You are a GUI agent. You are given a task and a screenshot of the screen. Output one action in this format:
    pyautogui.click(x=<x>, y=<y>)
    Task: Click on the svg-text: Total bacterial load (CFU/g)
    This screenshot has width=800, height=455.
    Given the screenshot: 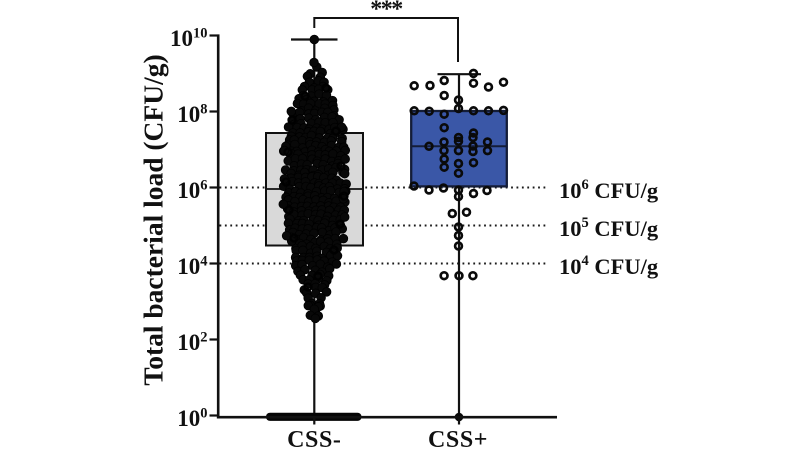 What is the action you would take?
    pyautogui.click(x=153, y=219)
    